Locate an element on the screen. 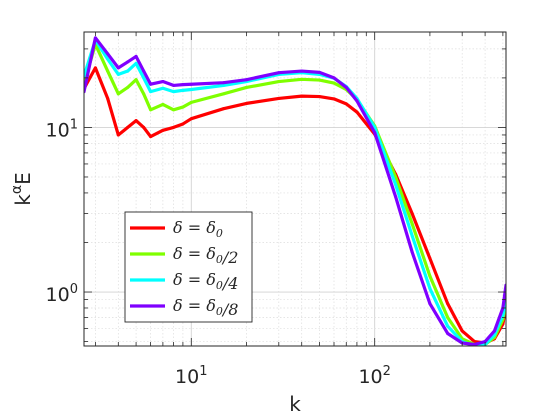 The image size is (560, 420). legend-label-2: δ = δ0/2 is located at coordinates (205, 255).